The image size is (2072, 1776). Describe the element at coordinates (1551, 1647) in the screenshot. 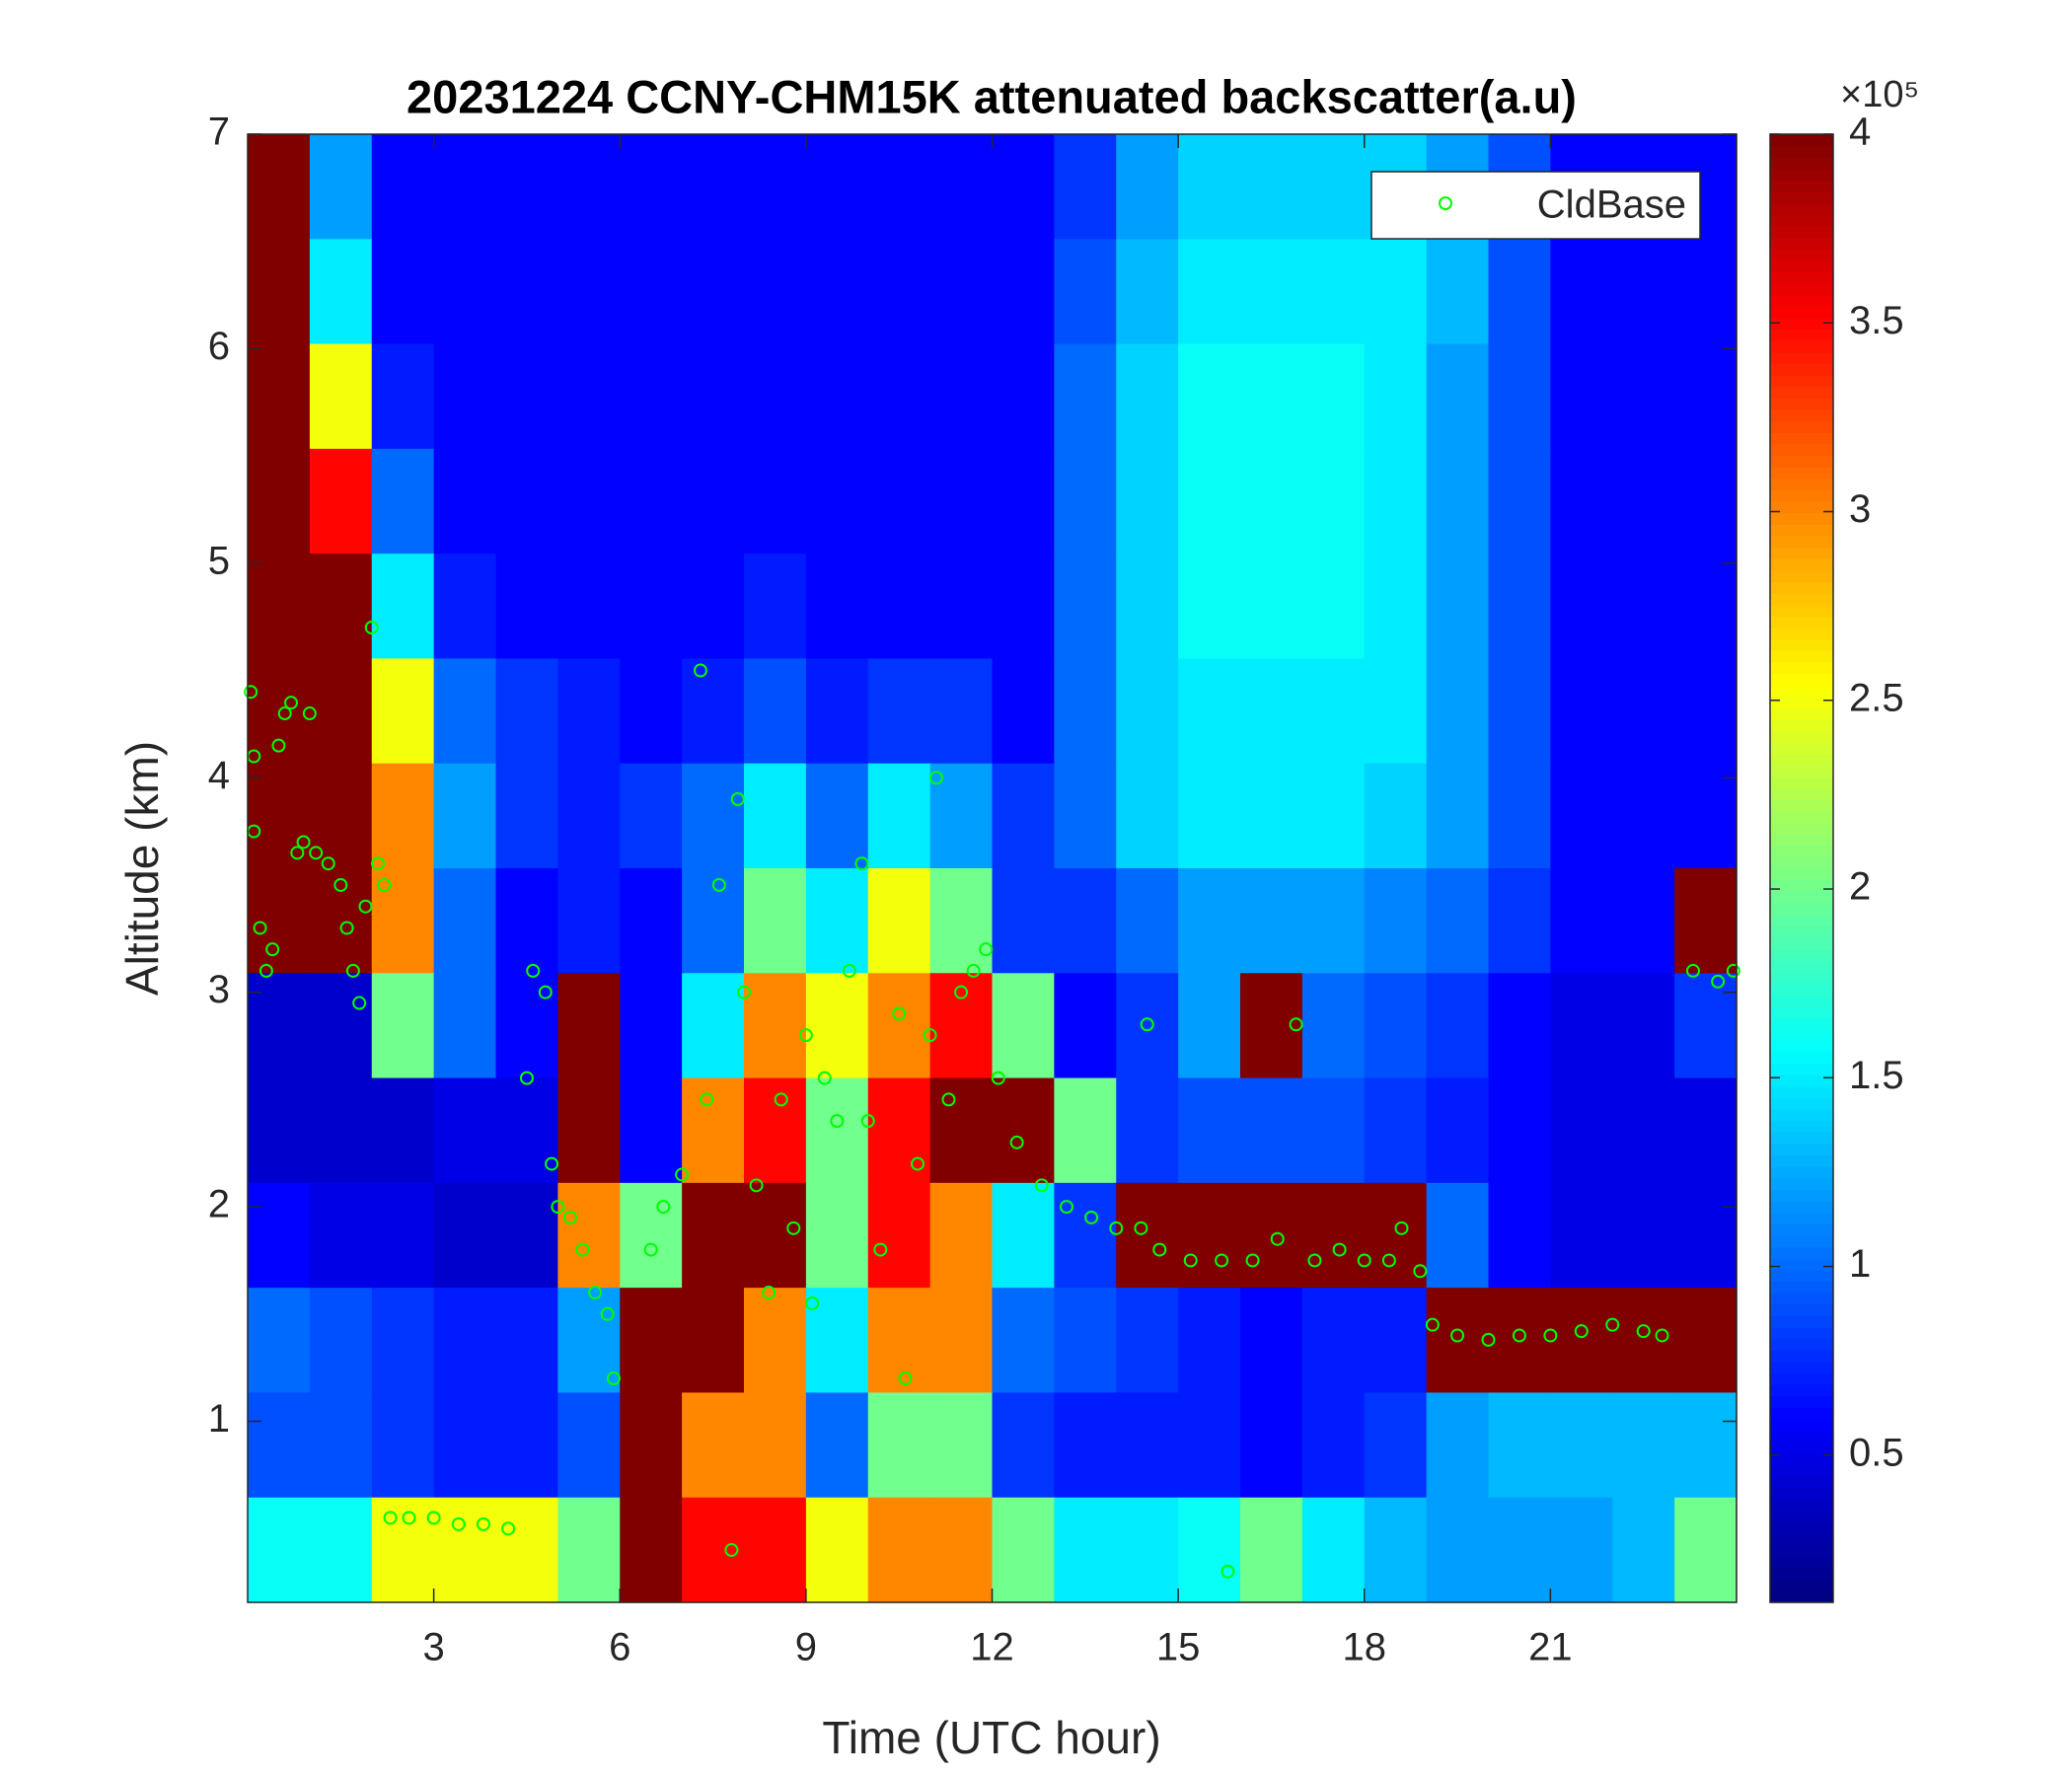

I see `x-tick-label: 21` at that location.